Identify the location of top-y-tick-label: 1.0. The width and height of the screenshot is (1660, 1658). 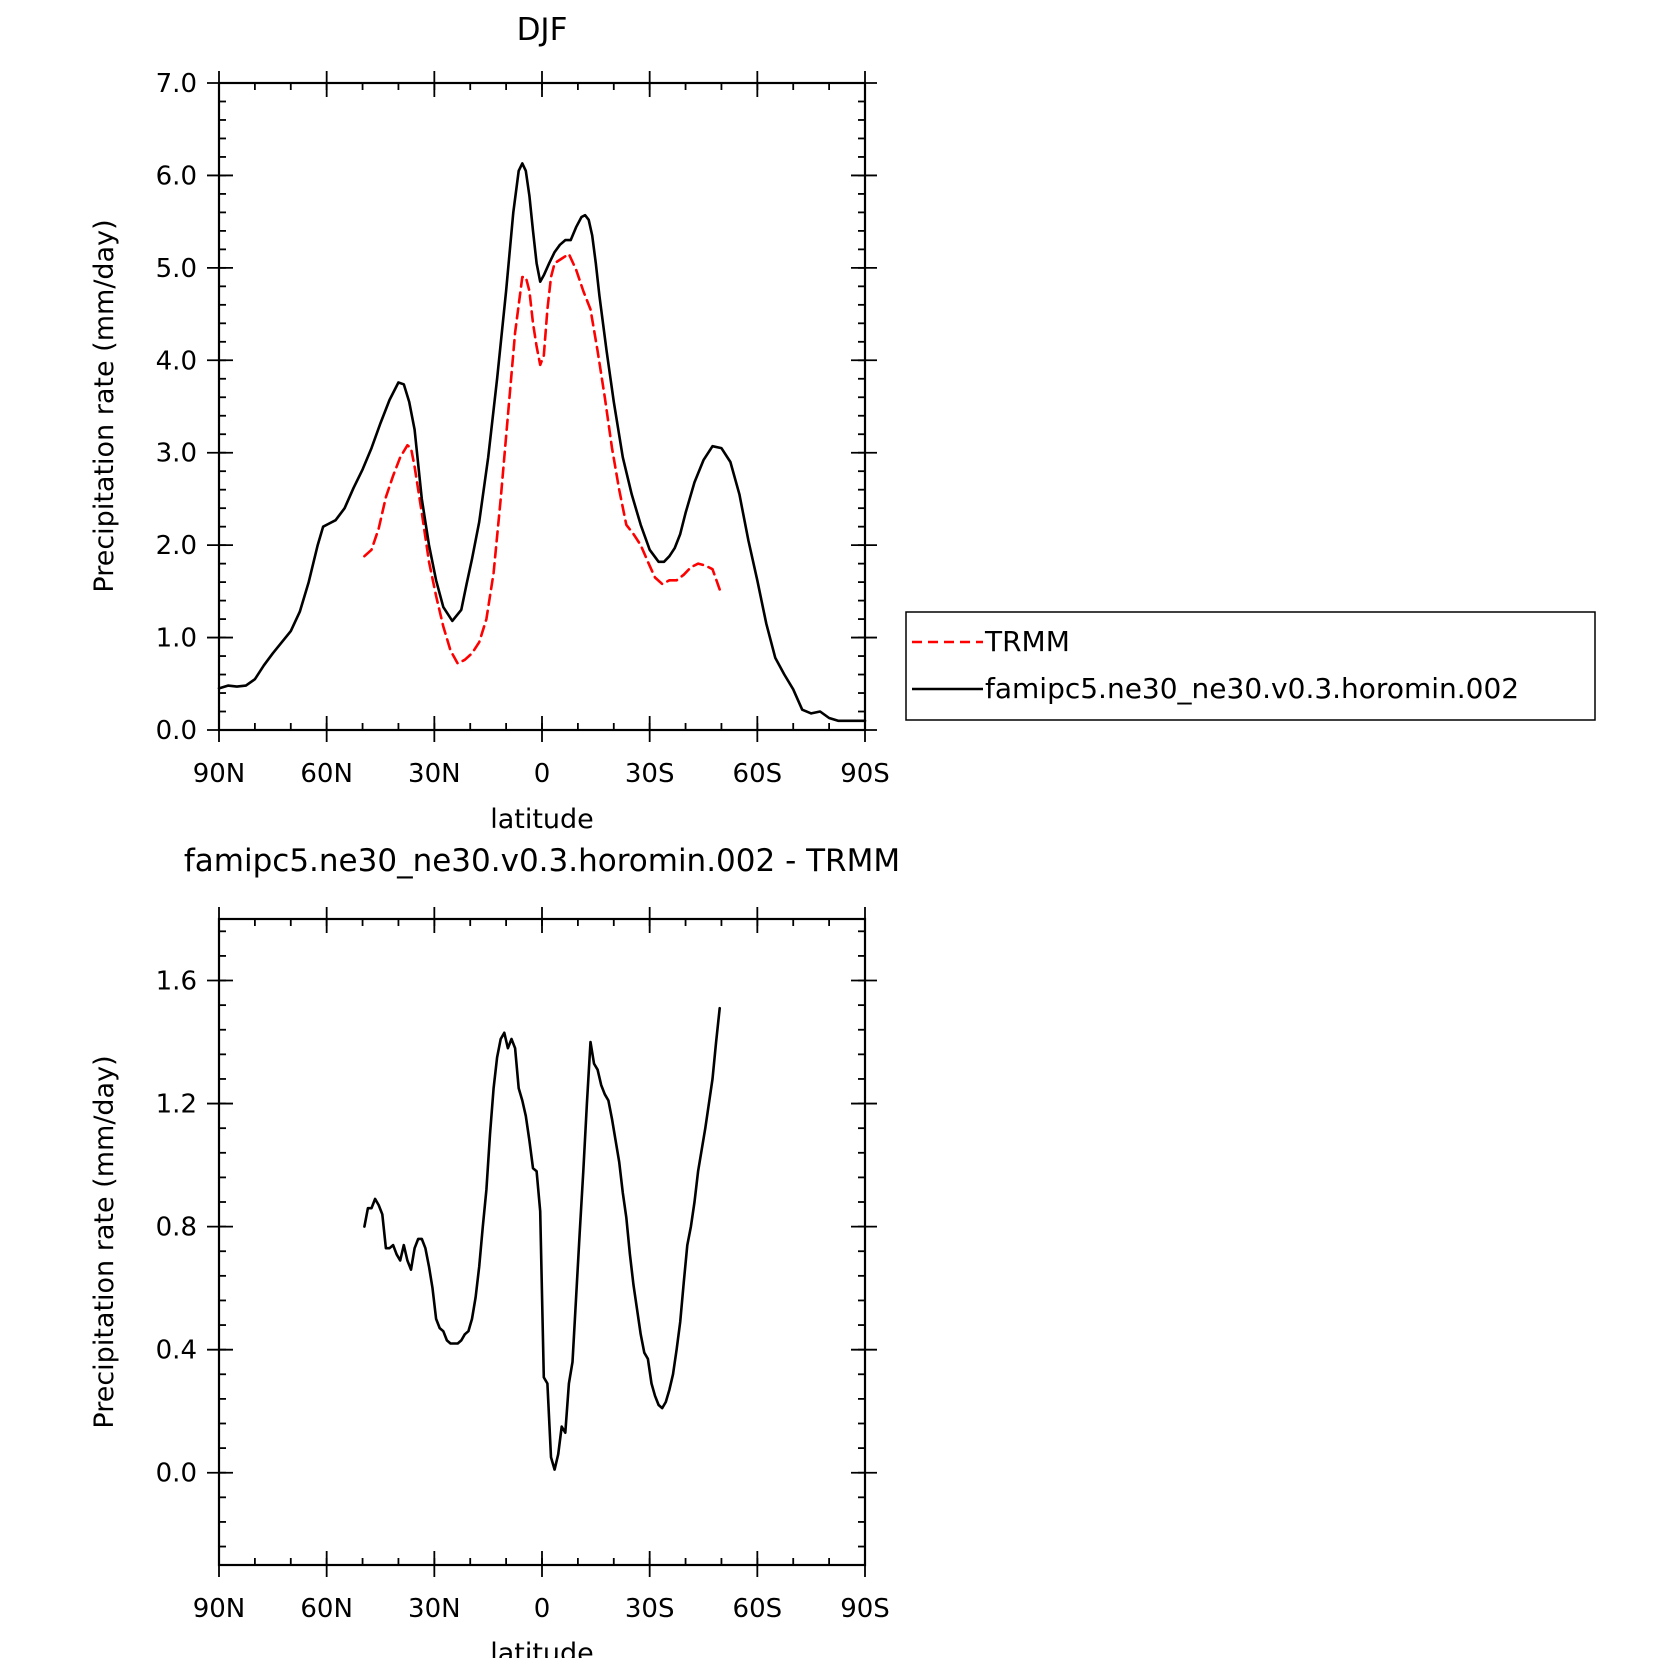
(176, 639).